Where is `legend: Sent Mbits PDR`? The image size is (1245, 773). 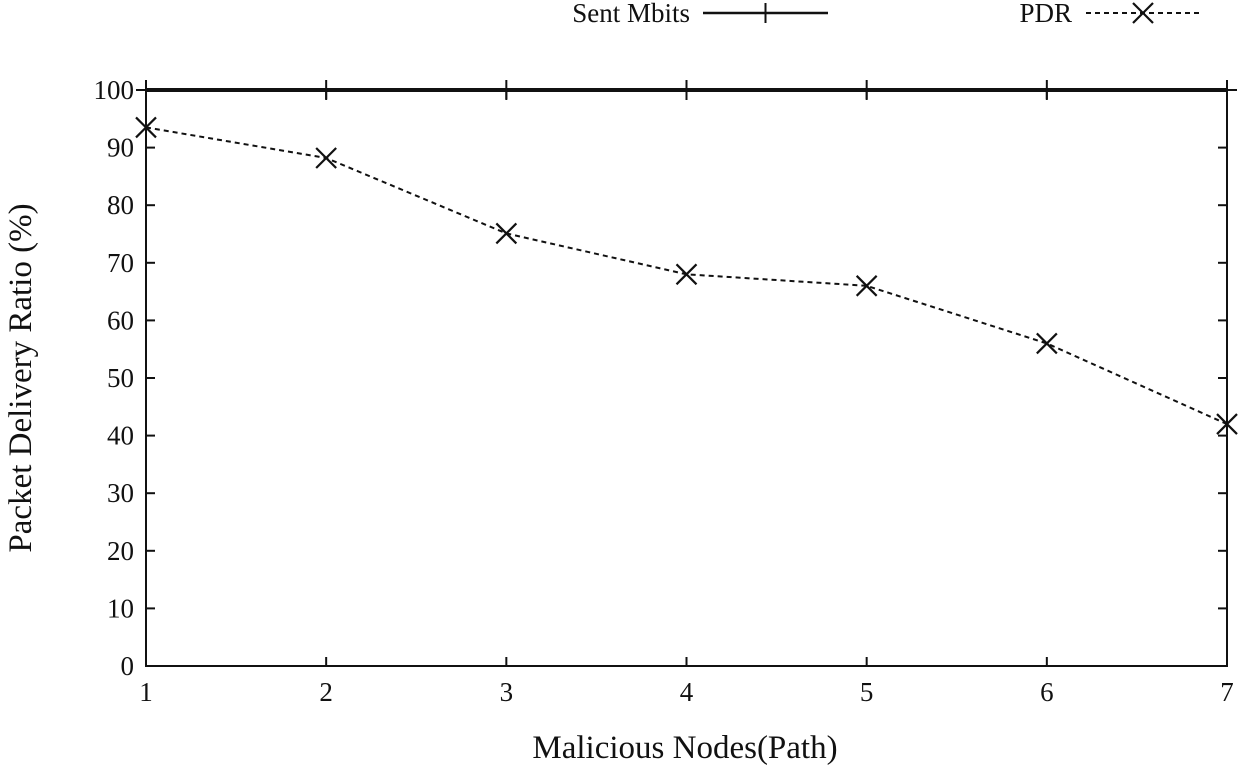
legend: Sent Mbits PDR is located at coordinates (886, 14).